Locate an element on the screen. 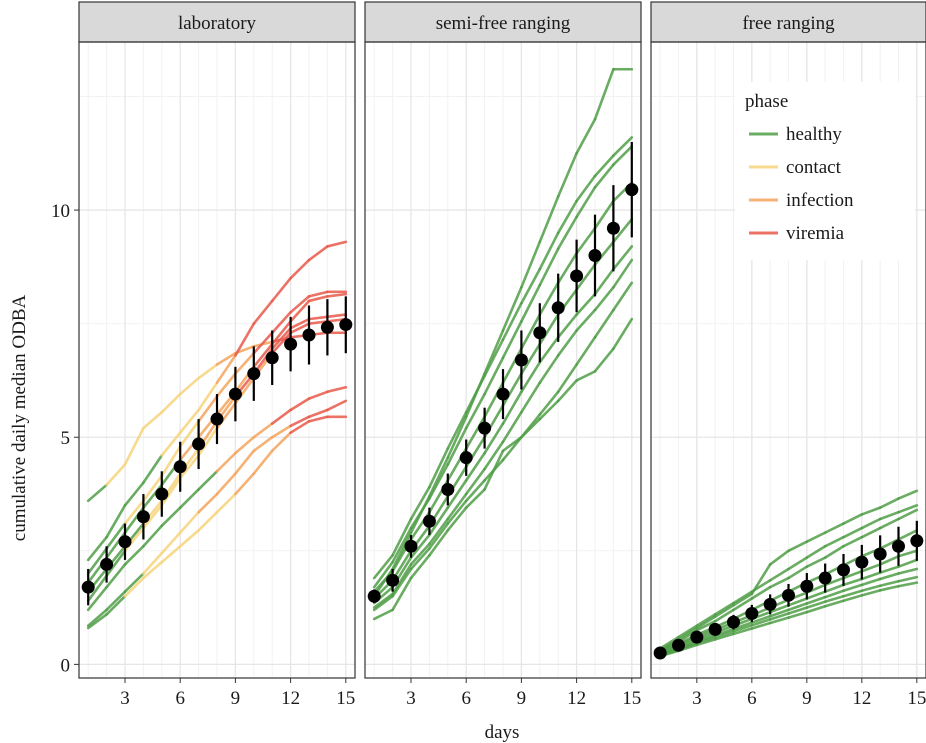 This screenshot has height=743, width=926. x-tick-label: 15 is located at coordinates (631, 698).